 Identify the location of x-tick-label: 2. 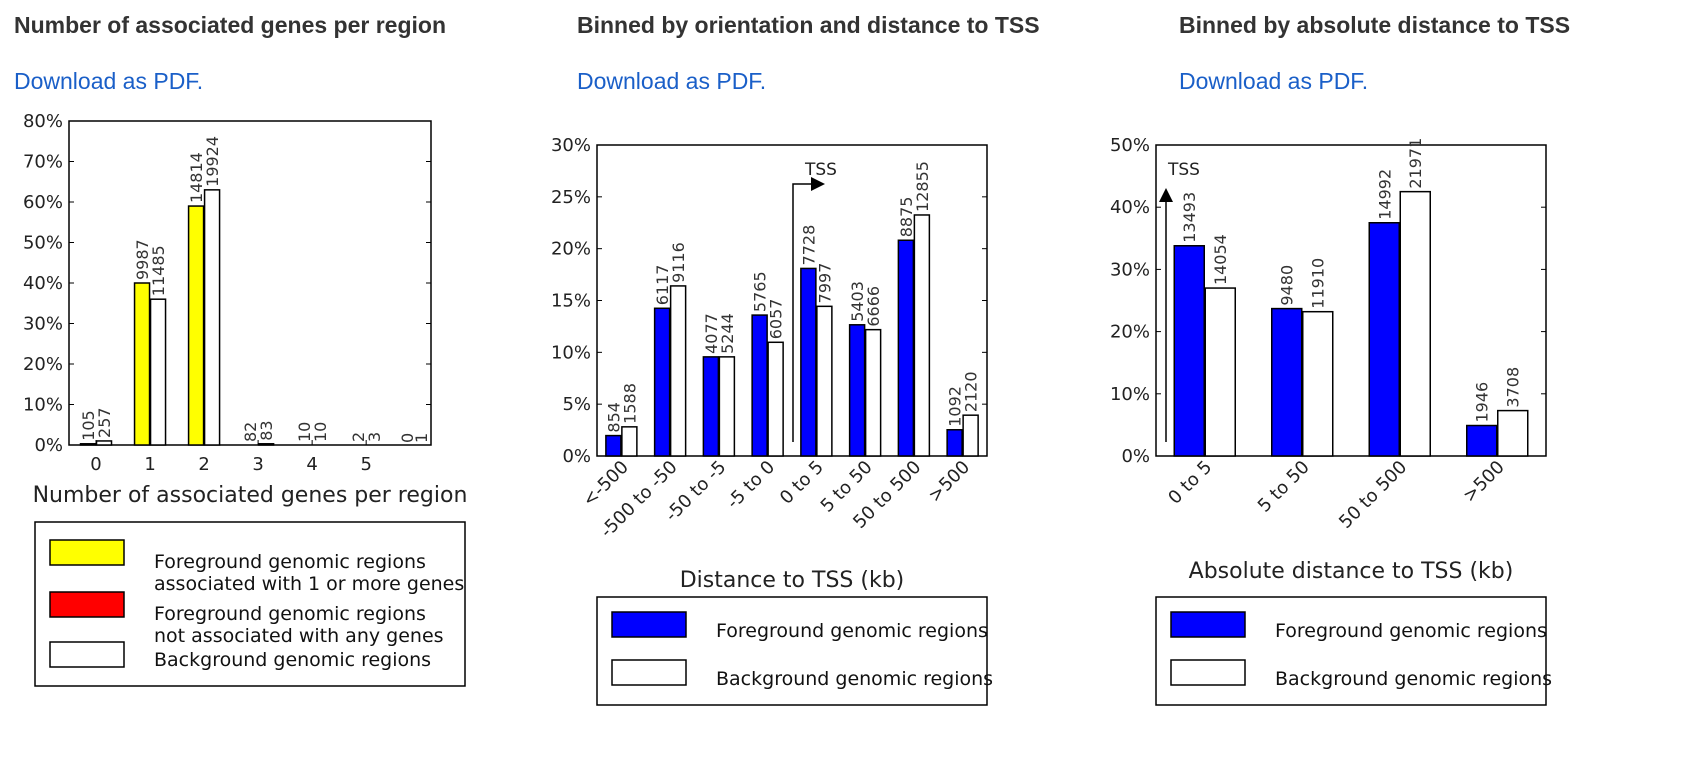
(203, 464).